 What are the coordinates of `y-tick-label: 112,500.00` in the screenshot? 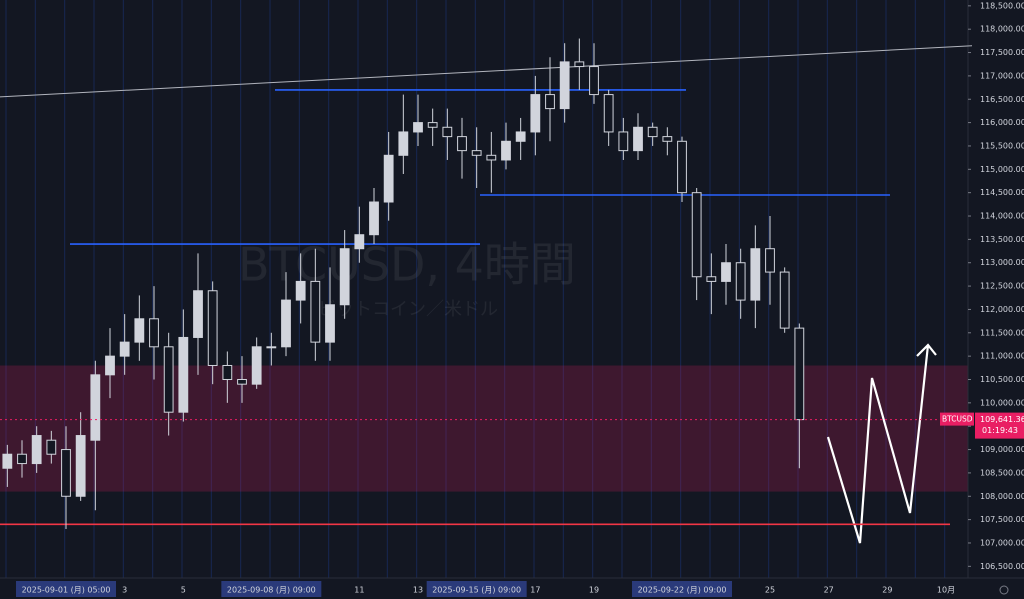 It's located at (1002, 286).